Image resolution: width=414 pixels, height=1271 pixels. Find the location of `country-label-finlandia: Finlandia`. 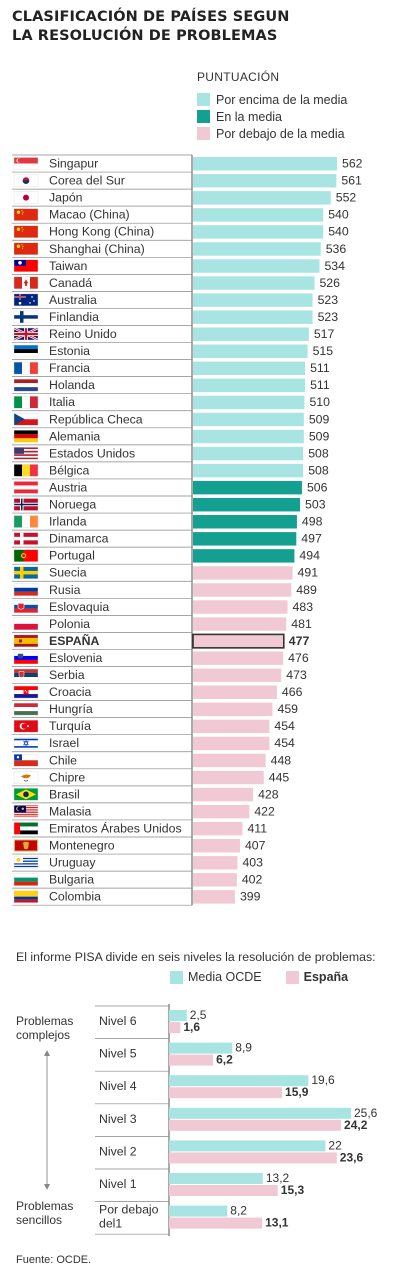

country-label-finlandia: Finlandia is located at coordinates (74, 317).